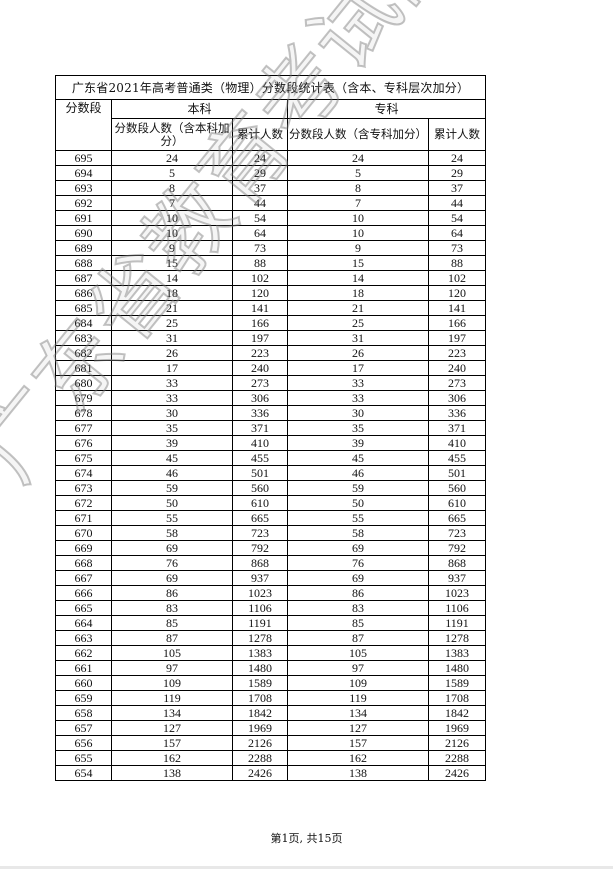  What do you see at coordinates (457, 158) in the screenshot?
I see `zhuanke-cumulative-cell: 24` at bounding box center [457, 158].